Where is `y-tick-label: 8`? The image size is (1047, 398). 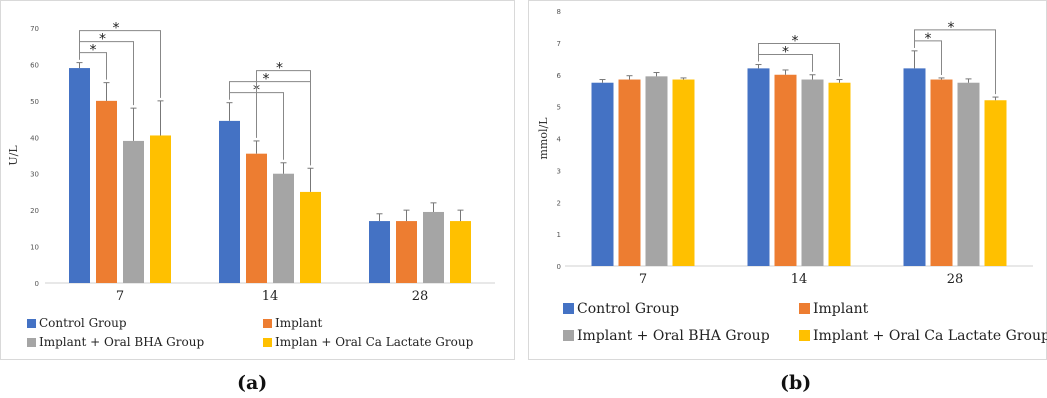 y-tick-label: 8 is located at coordinates (559, 12).